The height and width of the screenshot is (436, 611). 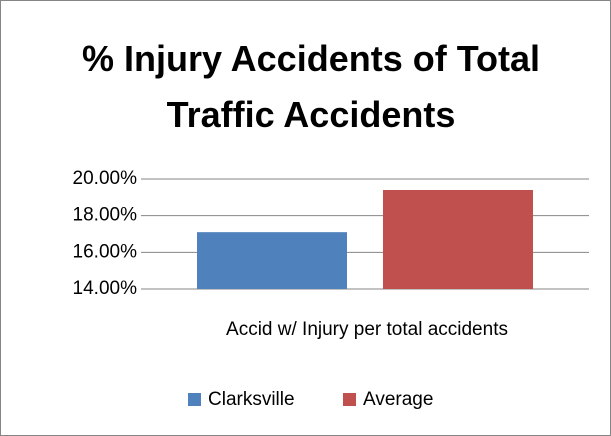 What do you see at coordinates (367, 329) in the screenshot?
I see `x-tick-label: Accid w/ Injury per total accidents` at bounding box center [367, 329].